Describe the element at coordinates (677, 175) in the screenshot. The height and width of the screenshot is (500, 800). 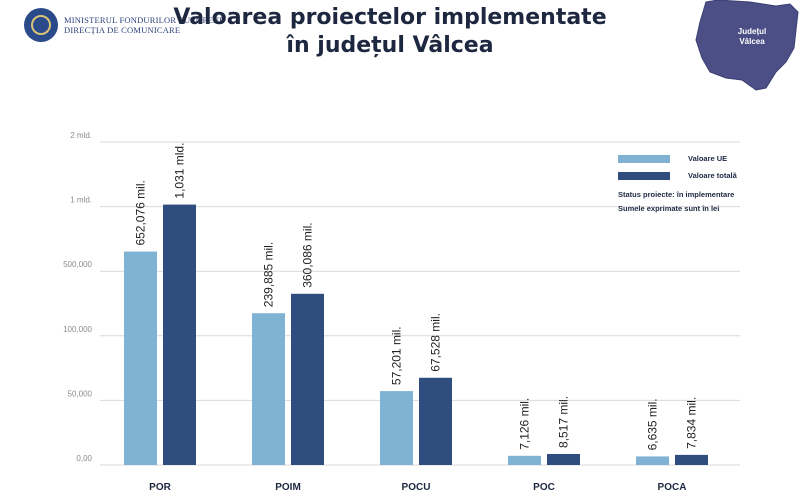
I see `legend-item-total: Valoare totală` at that location.